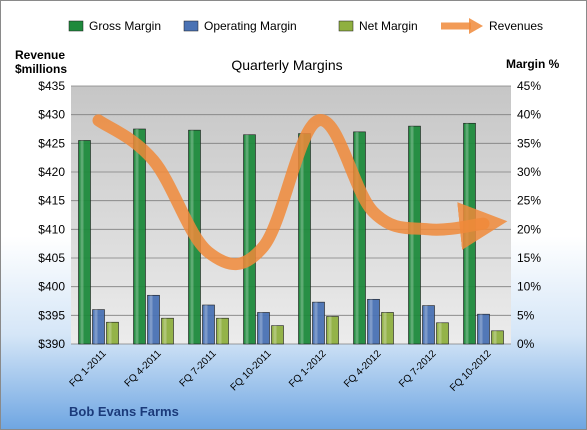 Image resolution: width=587 pixels, height=430 pixels. Describe the element at coordinates (363, 369) in the screenshot. I see `category-label: FQ 4-2012` at that location.